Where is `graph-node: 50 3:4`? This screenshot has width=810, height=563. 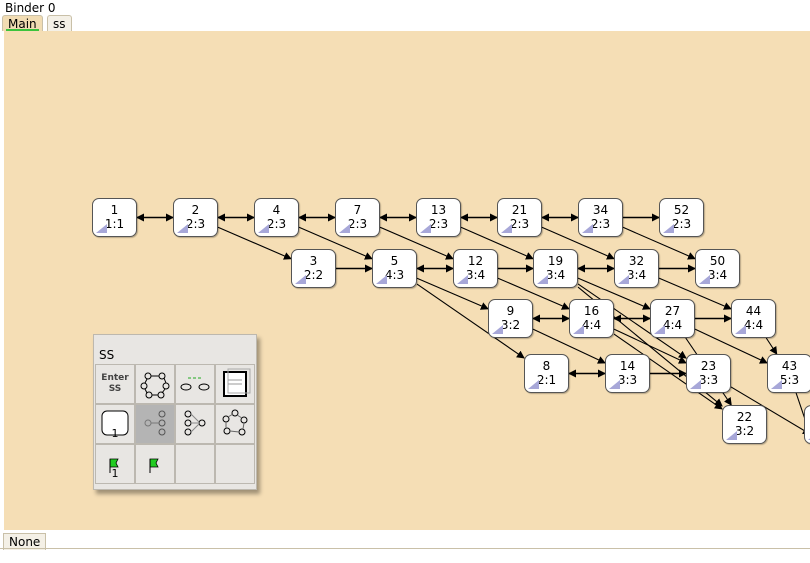 graph-node: 50 3:4 is located at coordinates (717, 268).